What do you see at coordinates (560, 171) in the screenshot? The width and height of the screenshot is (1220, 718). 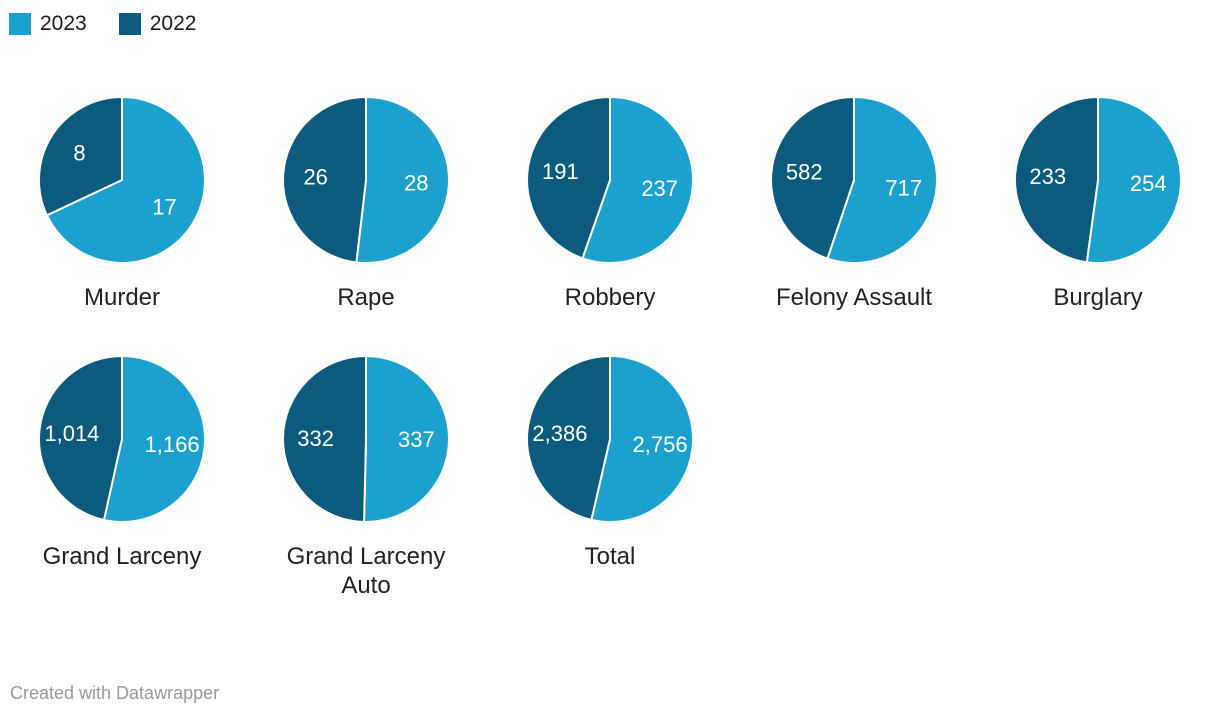 I see `value-label-2022-robbery: 191` at bounding box center [560, 171].